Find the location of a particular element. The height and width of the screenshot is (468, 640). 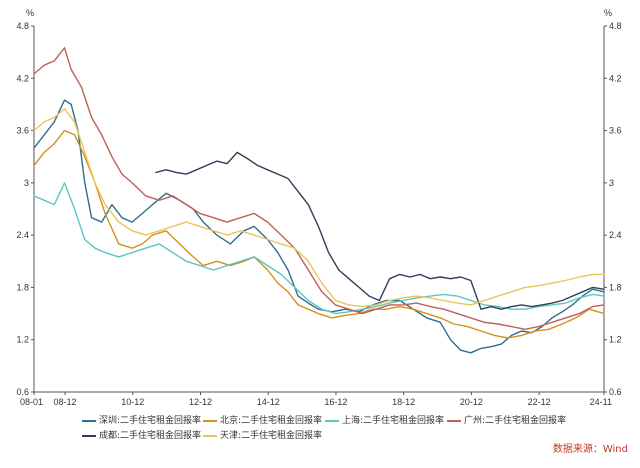

legend-item: 成都:二手住宅租金回报率 is located at coordinates (141, 434).